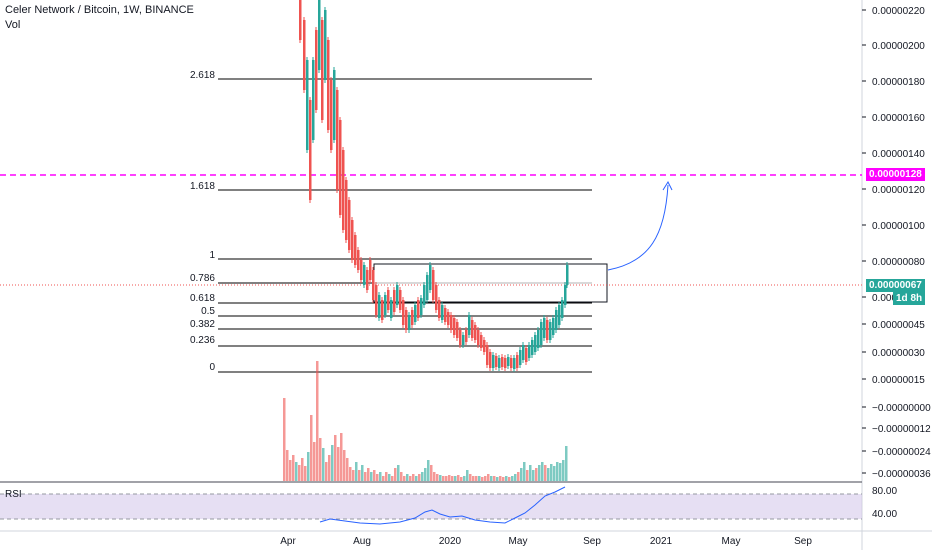 The width and height of the screenshot is (932, 550). What do you see at coordinates (202, 278) in the screenshot?
I see `fib-label-0786: 0.786` at bounding box center [202, 278].